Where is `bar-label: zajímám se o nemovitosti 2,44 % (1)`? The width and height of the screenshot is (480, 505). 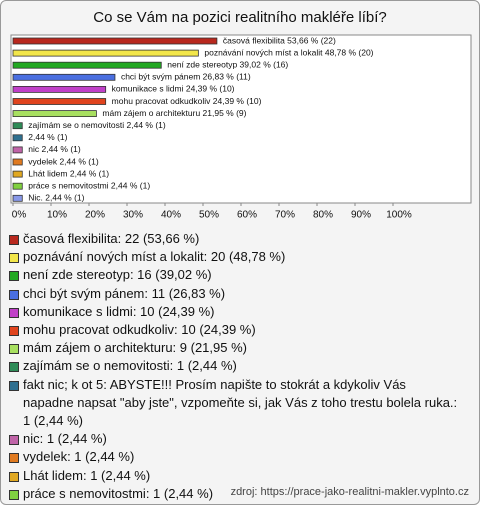
bar-label: zajímám se o nemovitosti 2,44 % (1) is located at coordinates (97, 125).